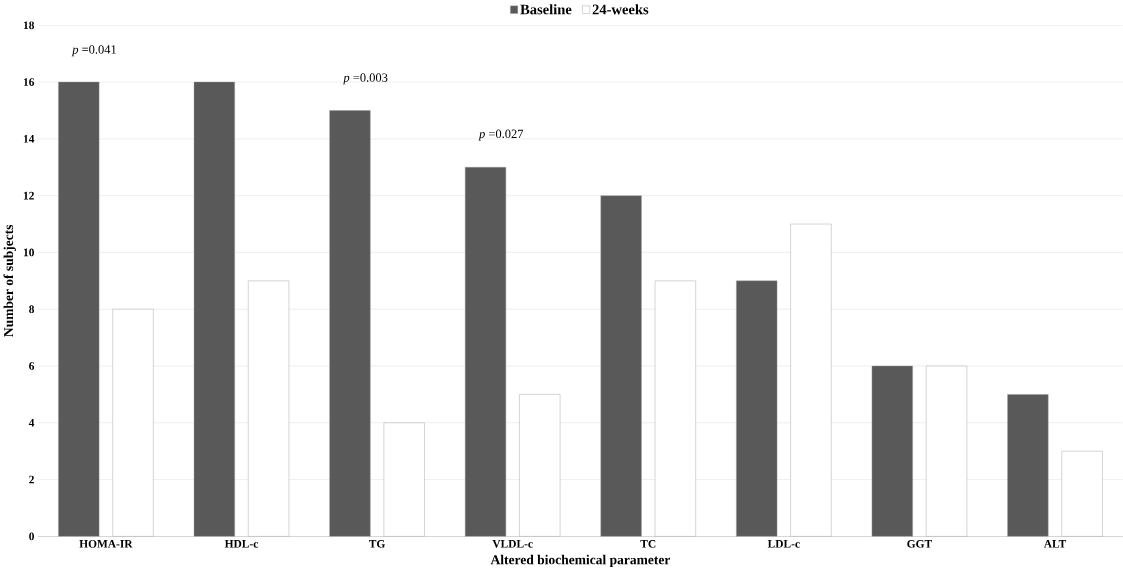 This screenshot has width=1123, height=571. What do you see at coordinates (1055, 544) in the screenshot?
I see `x-tick-label: ALT` at bounding box center [1055, 544].